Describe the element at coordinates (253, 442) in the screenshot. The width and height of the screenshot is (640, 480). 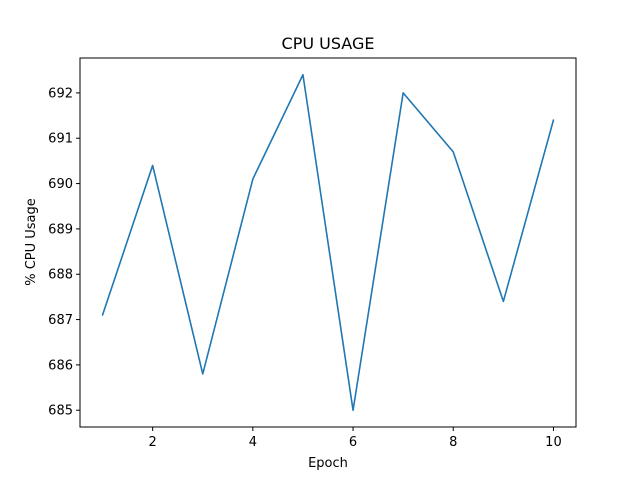
I see `x-tick-label: 4` at that location.